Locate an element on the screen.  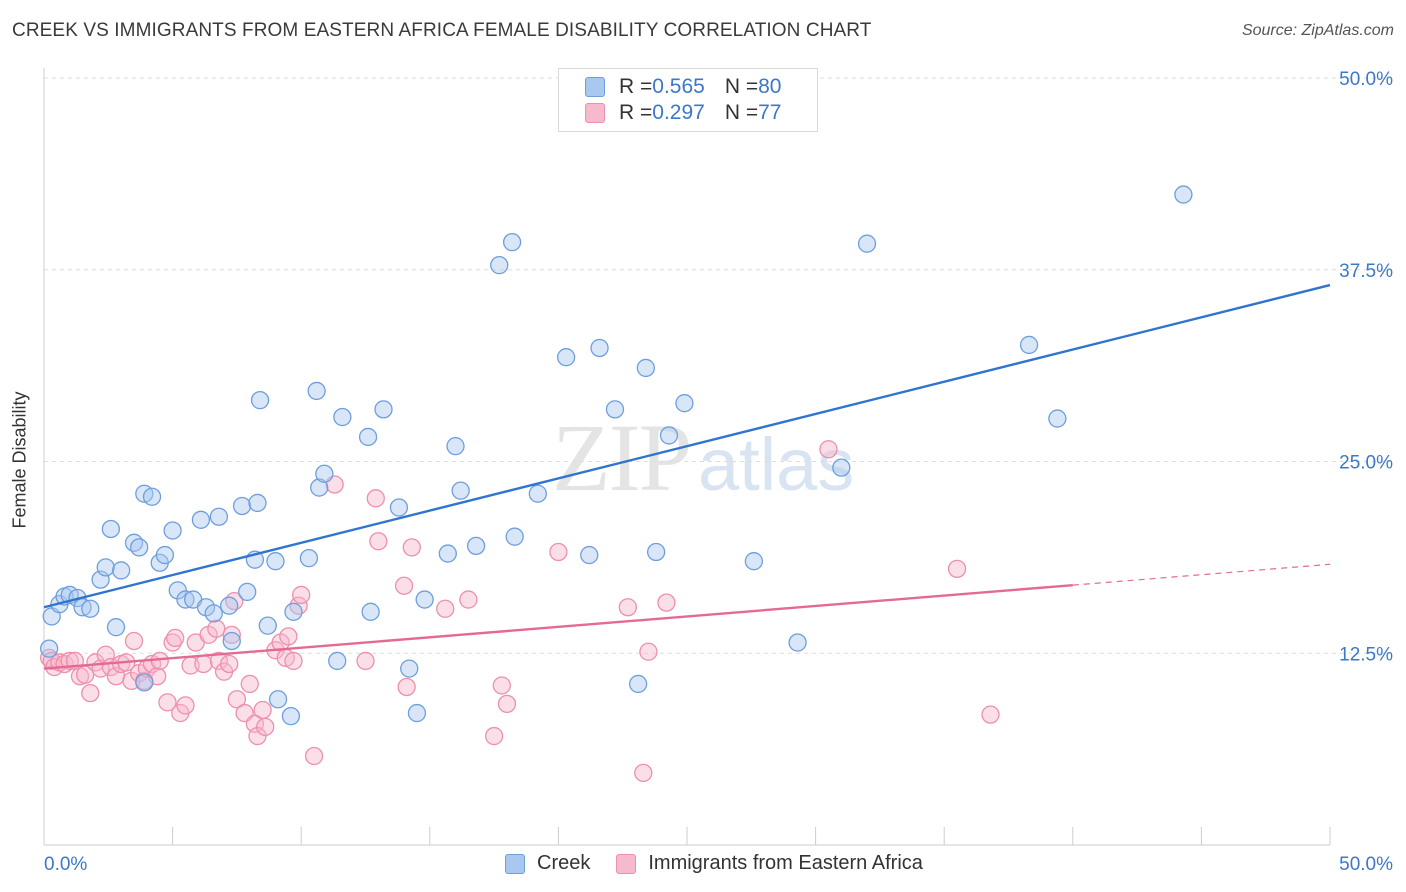
r-label: R = is located at coordinates (636, 86).